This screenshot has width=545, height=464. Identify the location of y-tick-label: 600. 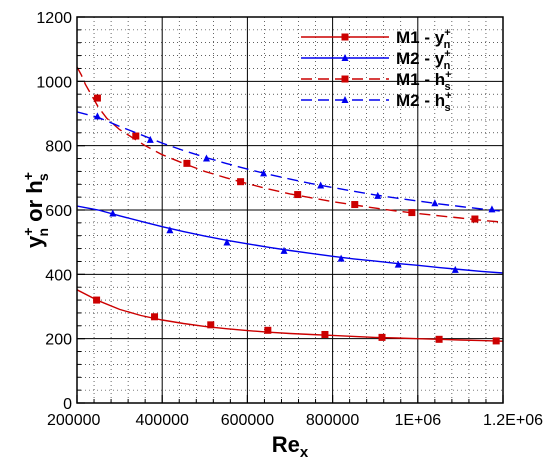
(58, 211).